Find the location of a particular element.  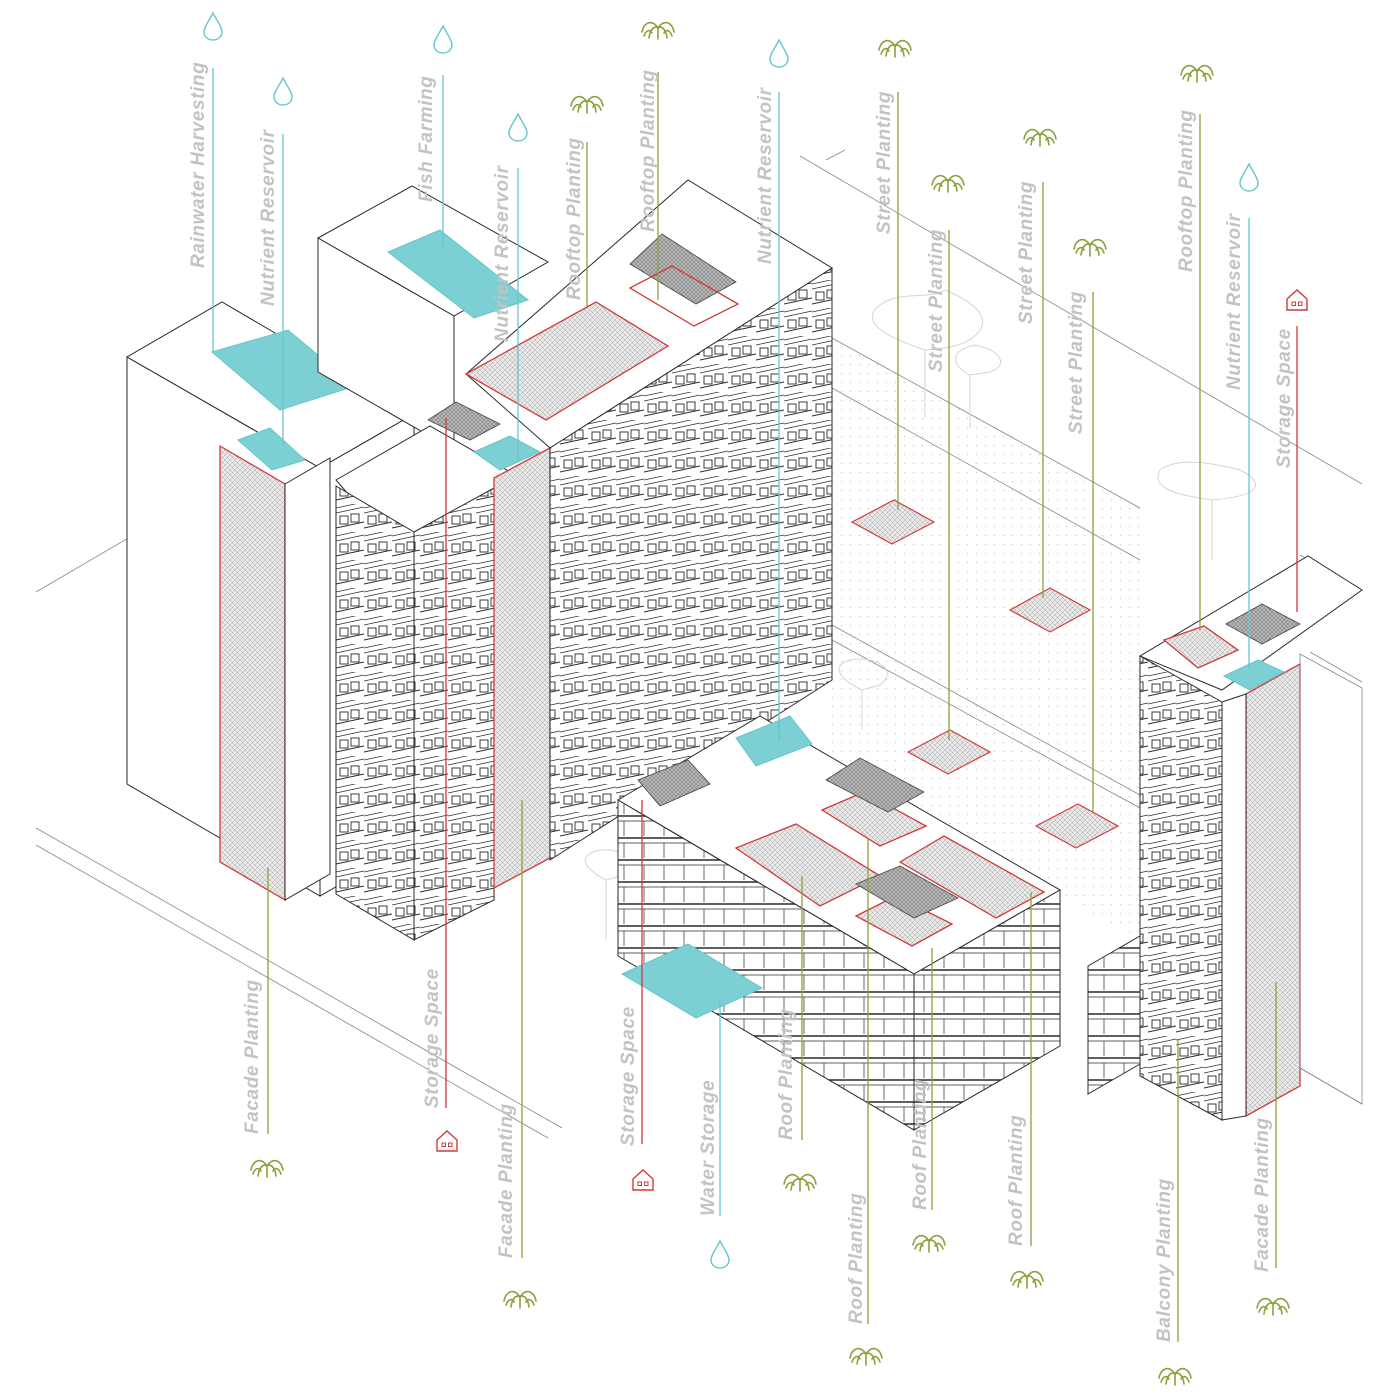

callout-label: Fish Farming is located at coordinates (426, 139).